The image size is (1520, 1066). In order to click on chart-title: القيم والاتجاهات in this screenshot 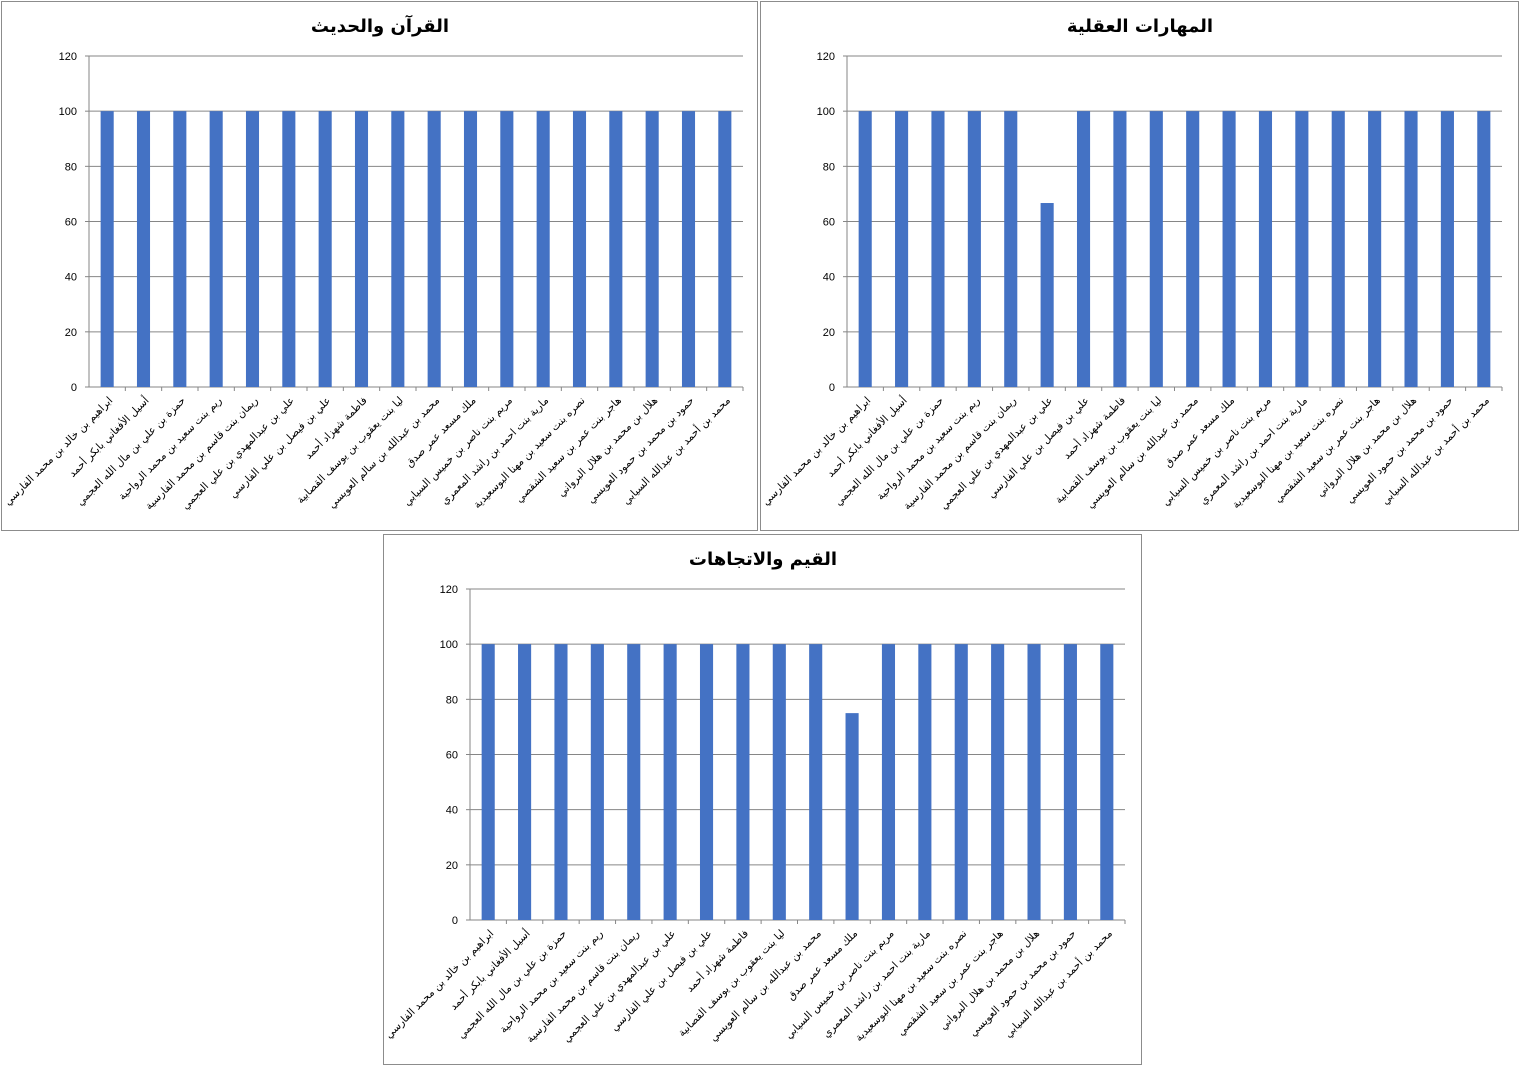, I will do `click(763, 559)`.